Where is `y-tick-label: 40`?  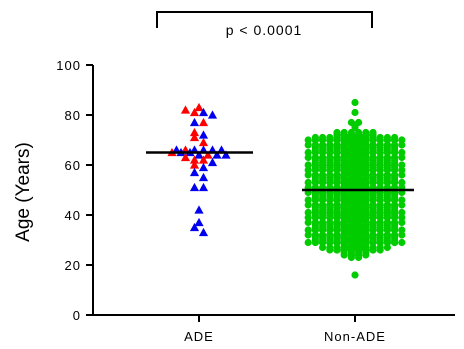 y-tick-label: 40 is located at coordinates (73, 215).